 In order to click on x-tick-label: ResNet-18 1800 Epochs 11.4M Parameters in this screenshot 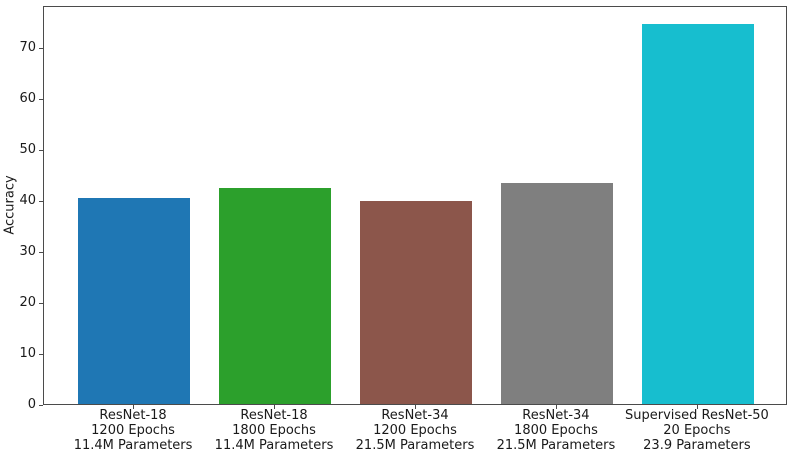, I will do `click(274, 430)`.